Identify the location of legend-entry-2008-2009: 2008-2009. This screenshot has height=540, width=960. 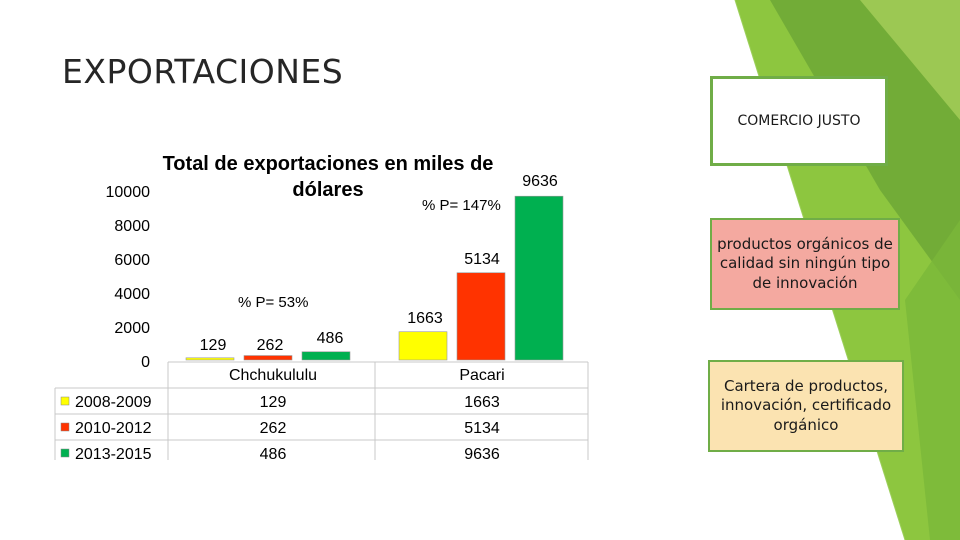
(113, 402).